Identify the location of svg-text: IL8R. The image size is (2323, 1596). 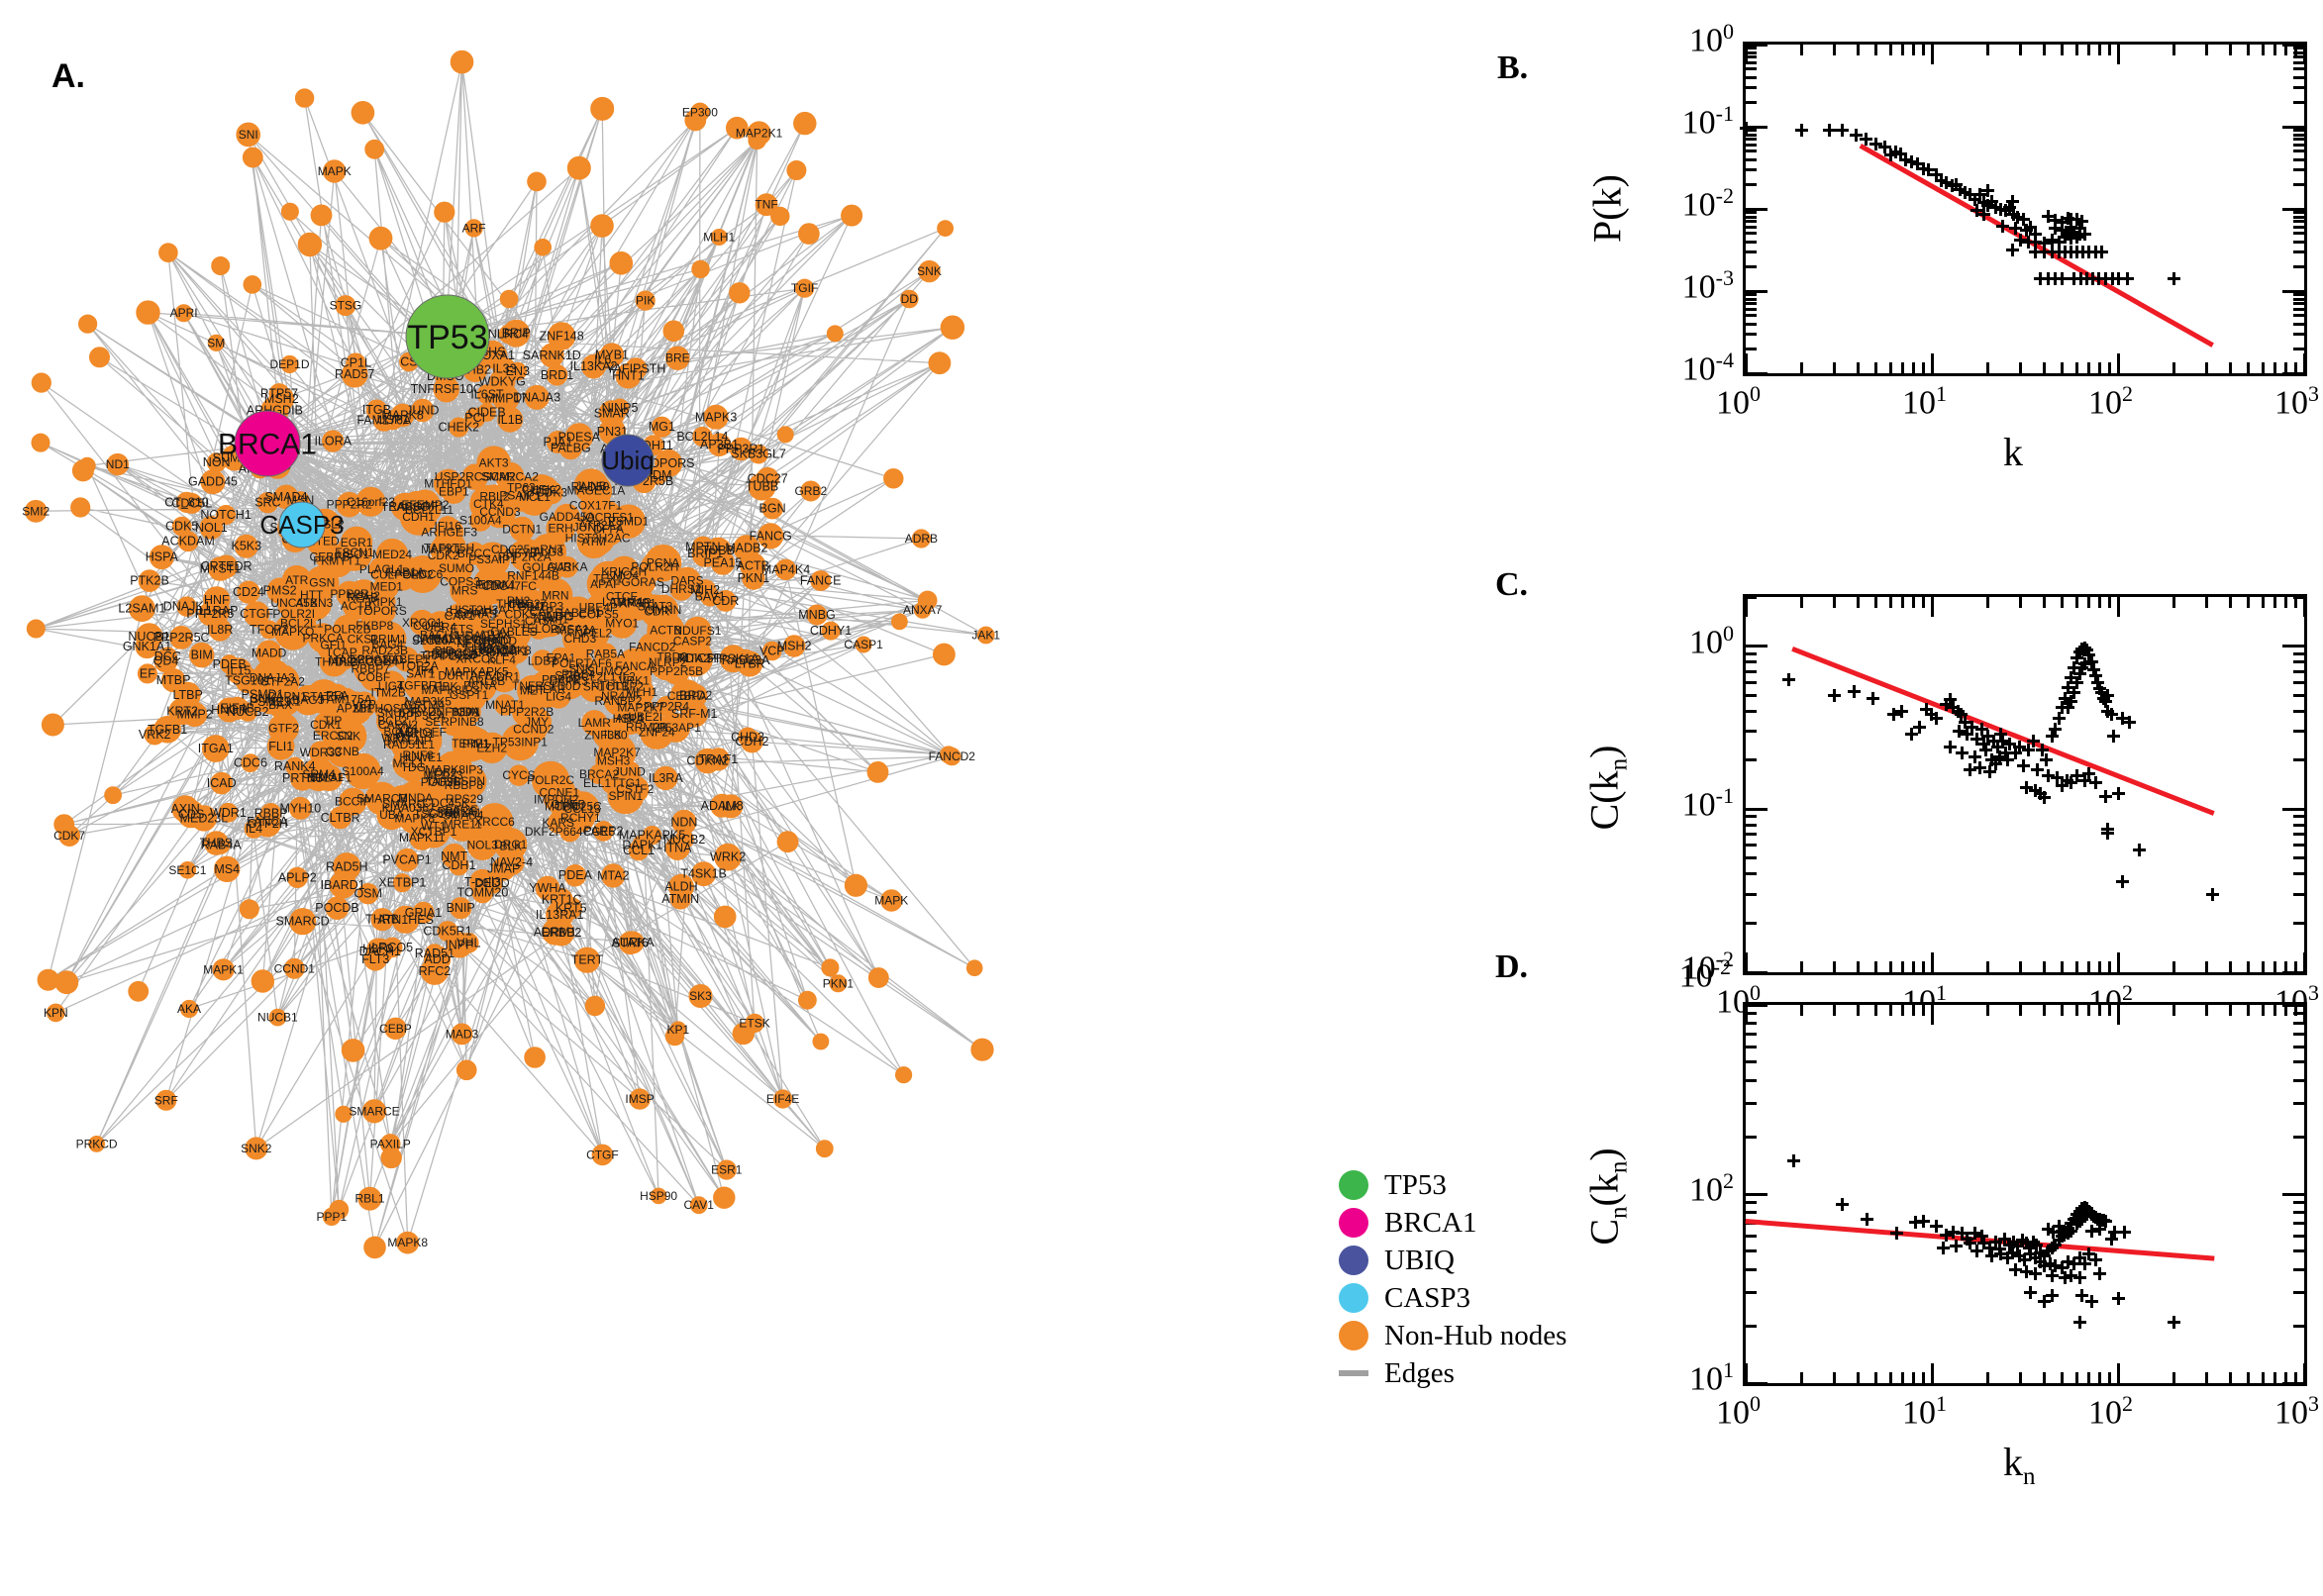
(220, 630).